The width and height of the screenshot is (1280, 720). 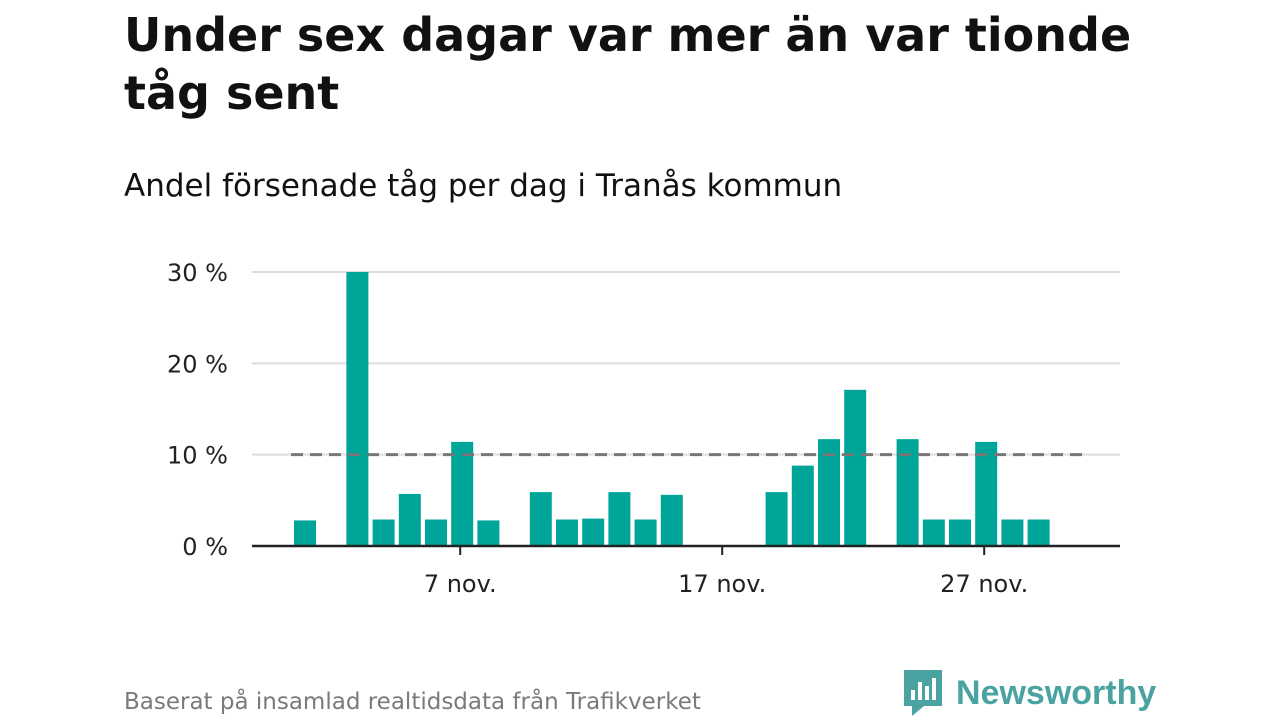 What do you see at coordinates (722, 584) in the screenshot?
I see `x-tick-label: 17 nov.` at bounding box center [722, 584].